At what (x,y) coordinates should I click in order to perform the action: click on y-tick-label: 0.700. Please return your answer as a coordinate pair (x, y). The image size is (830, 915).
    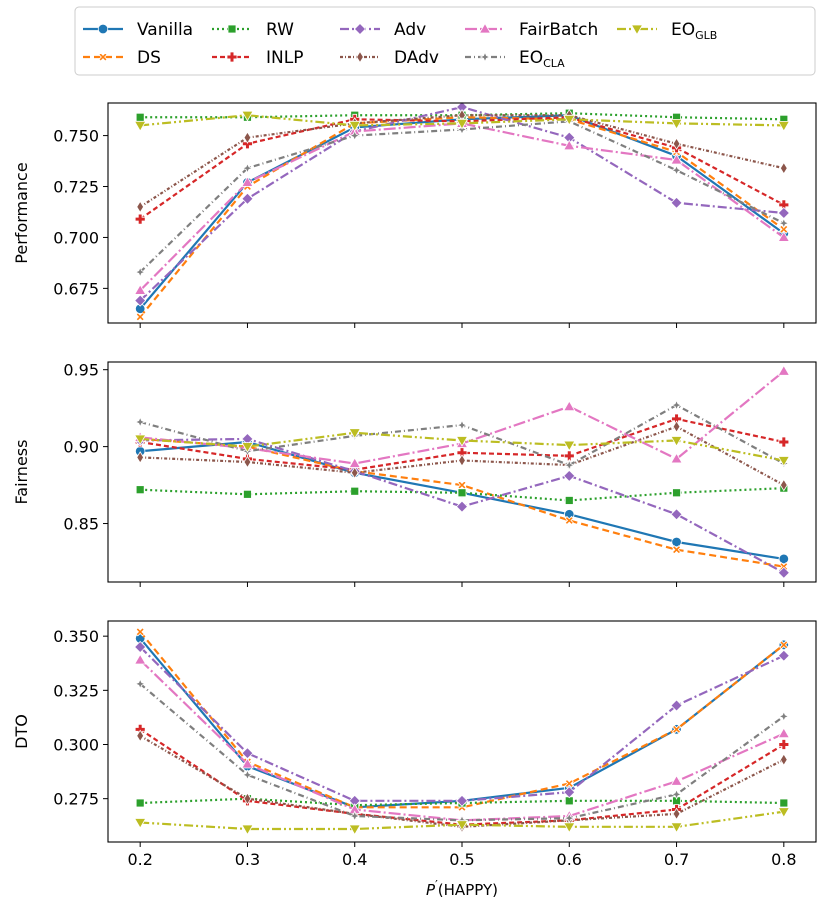
    Looking at the image, I should click on (76, 237).